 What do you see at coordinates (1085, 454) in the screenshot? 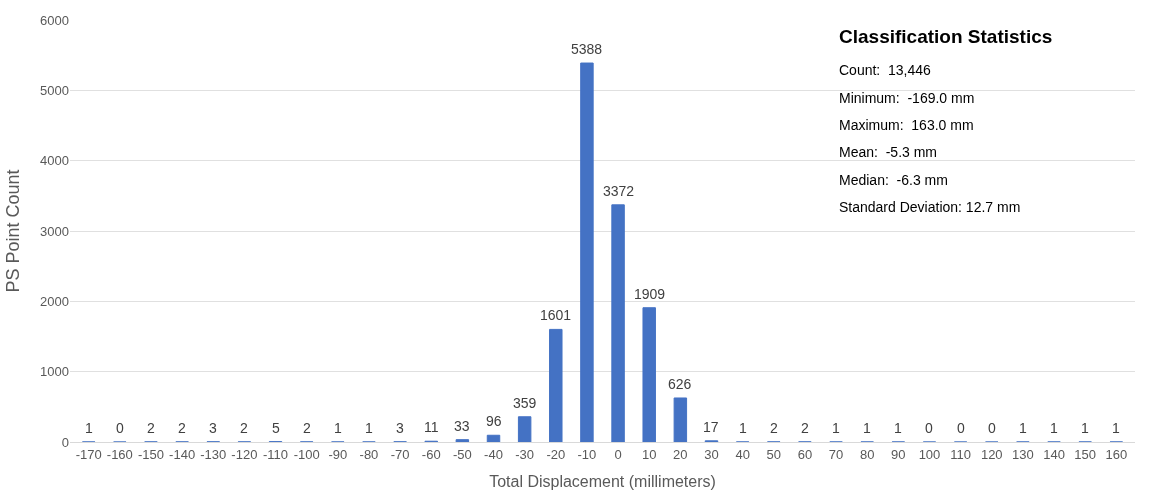
I see `x-tick-label: 150` at bounding box center [1085, 454].